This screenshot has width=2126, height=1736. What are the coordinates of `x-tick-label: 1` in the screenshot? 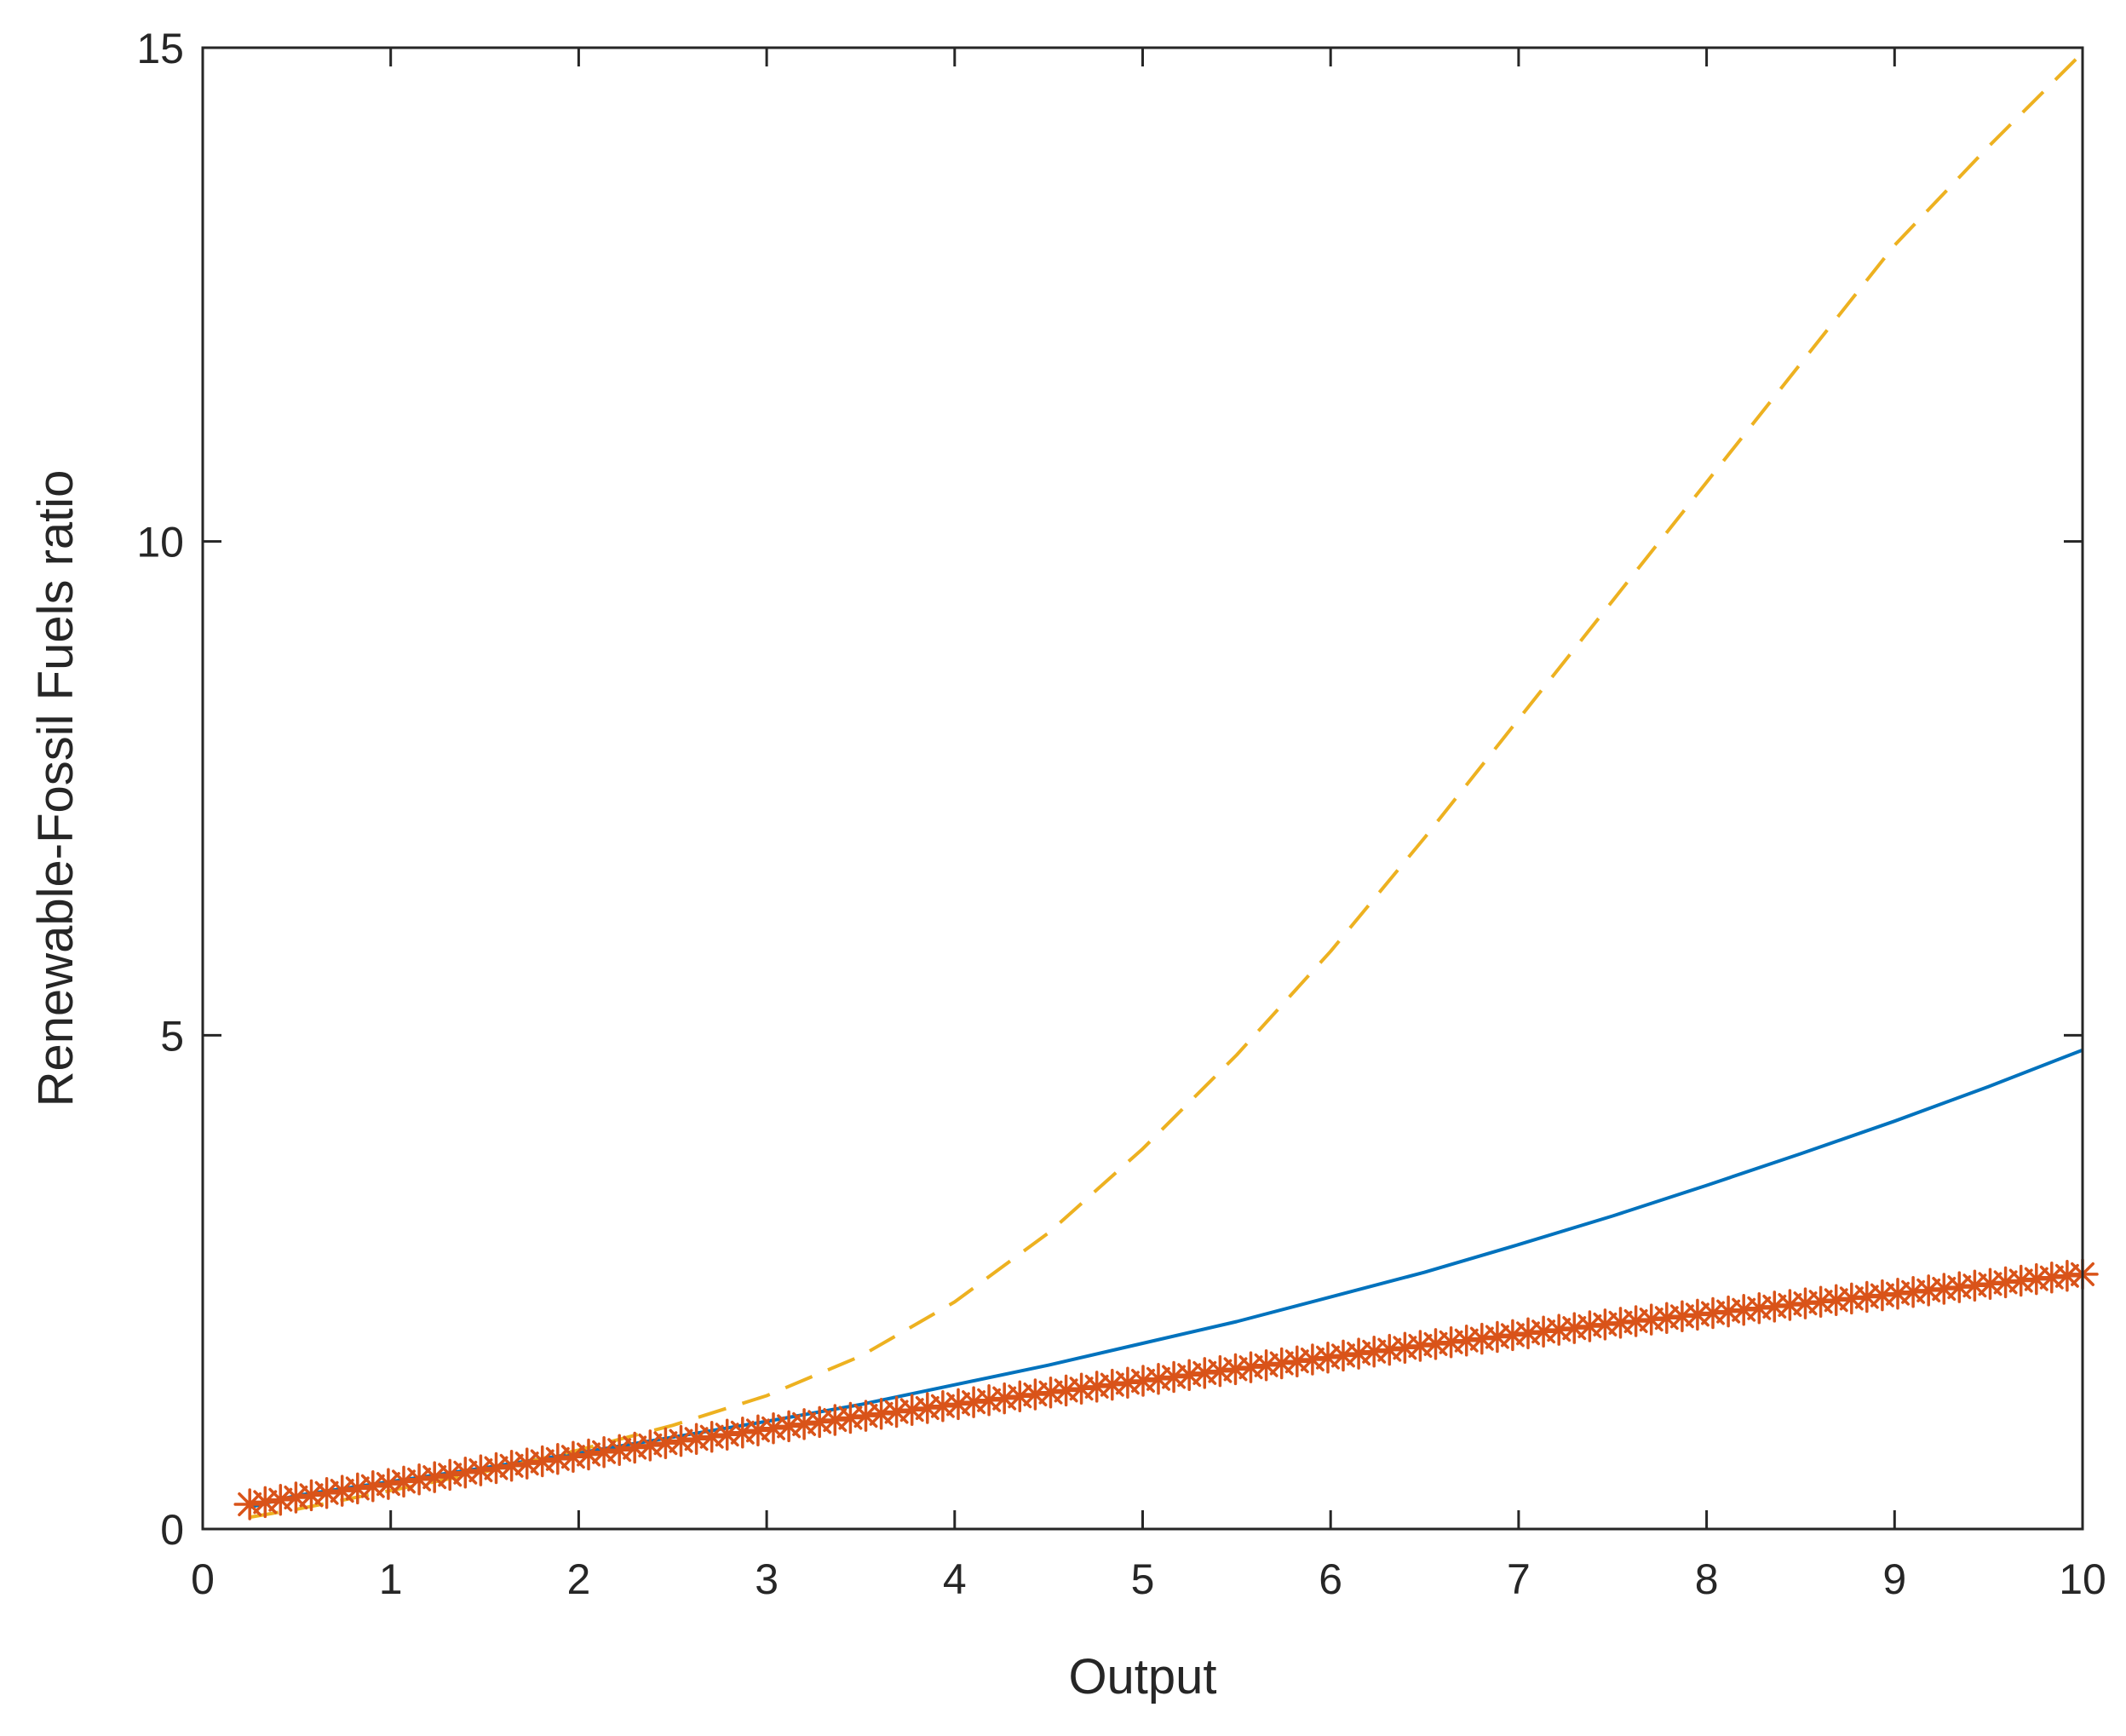 It's located at (391, 1579).